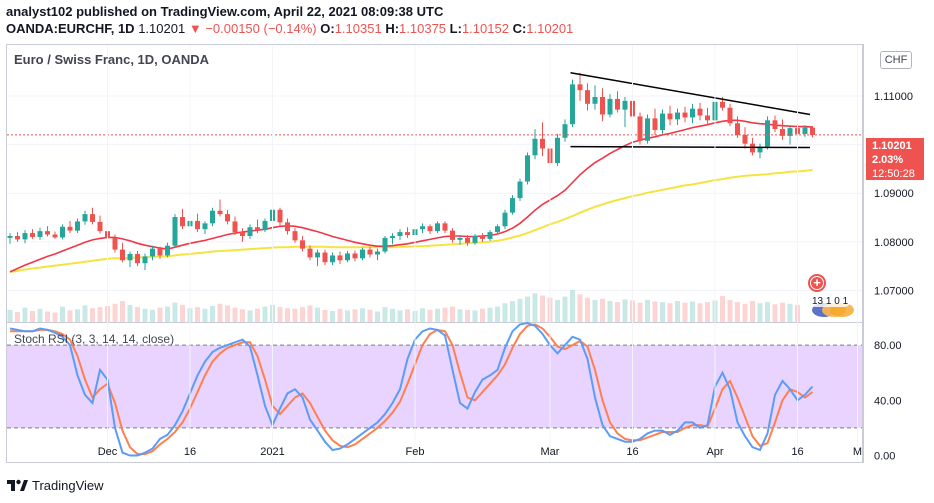  What do you see at coordinates (894, 194) in the screenshot?
I see `price-tick-label: 1.09000` at bounding box center [894, 194].